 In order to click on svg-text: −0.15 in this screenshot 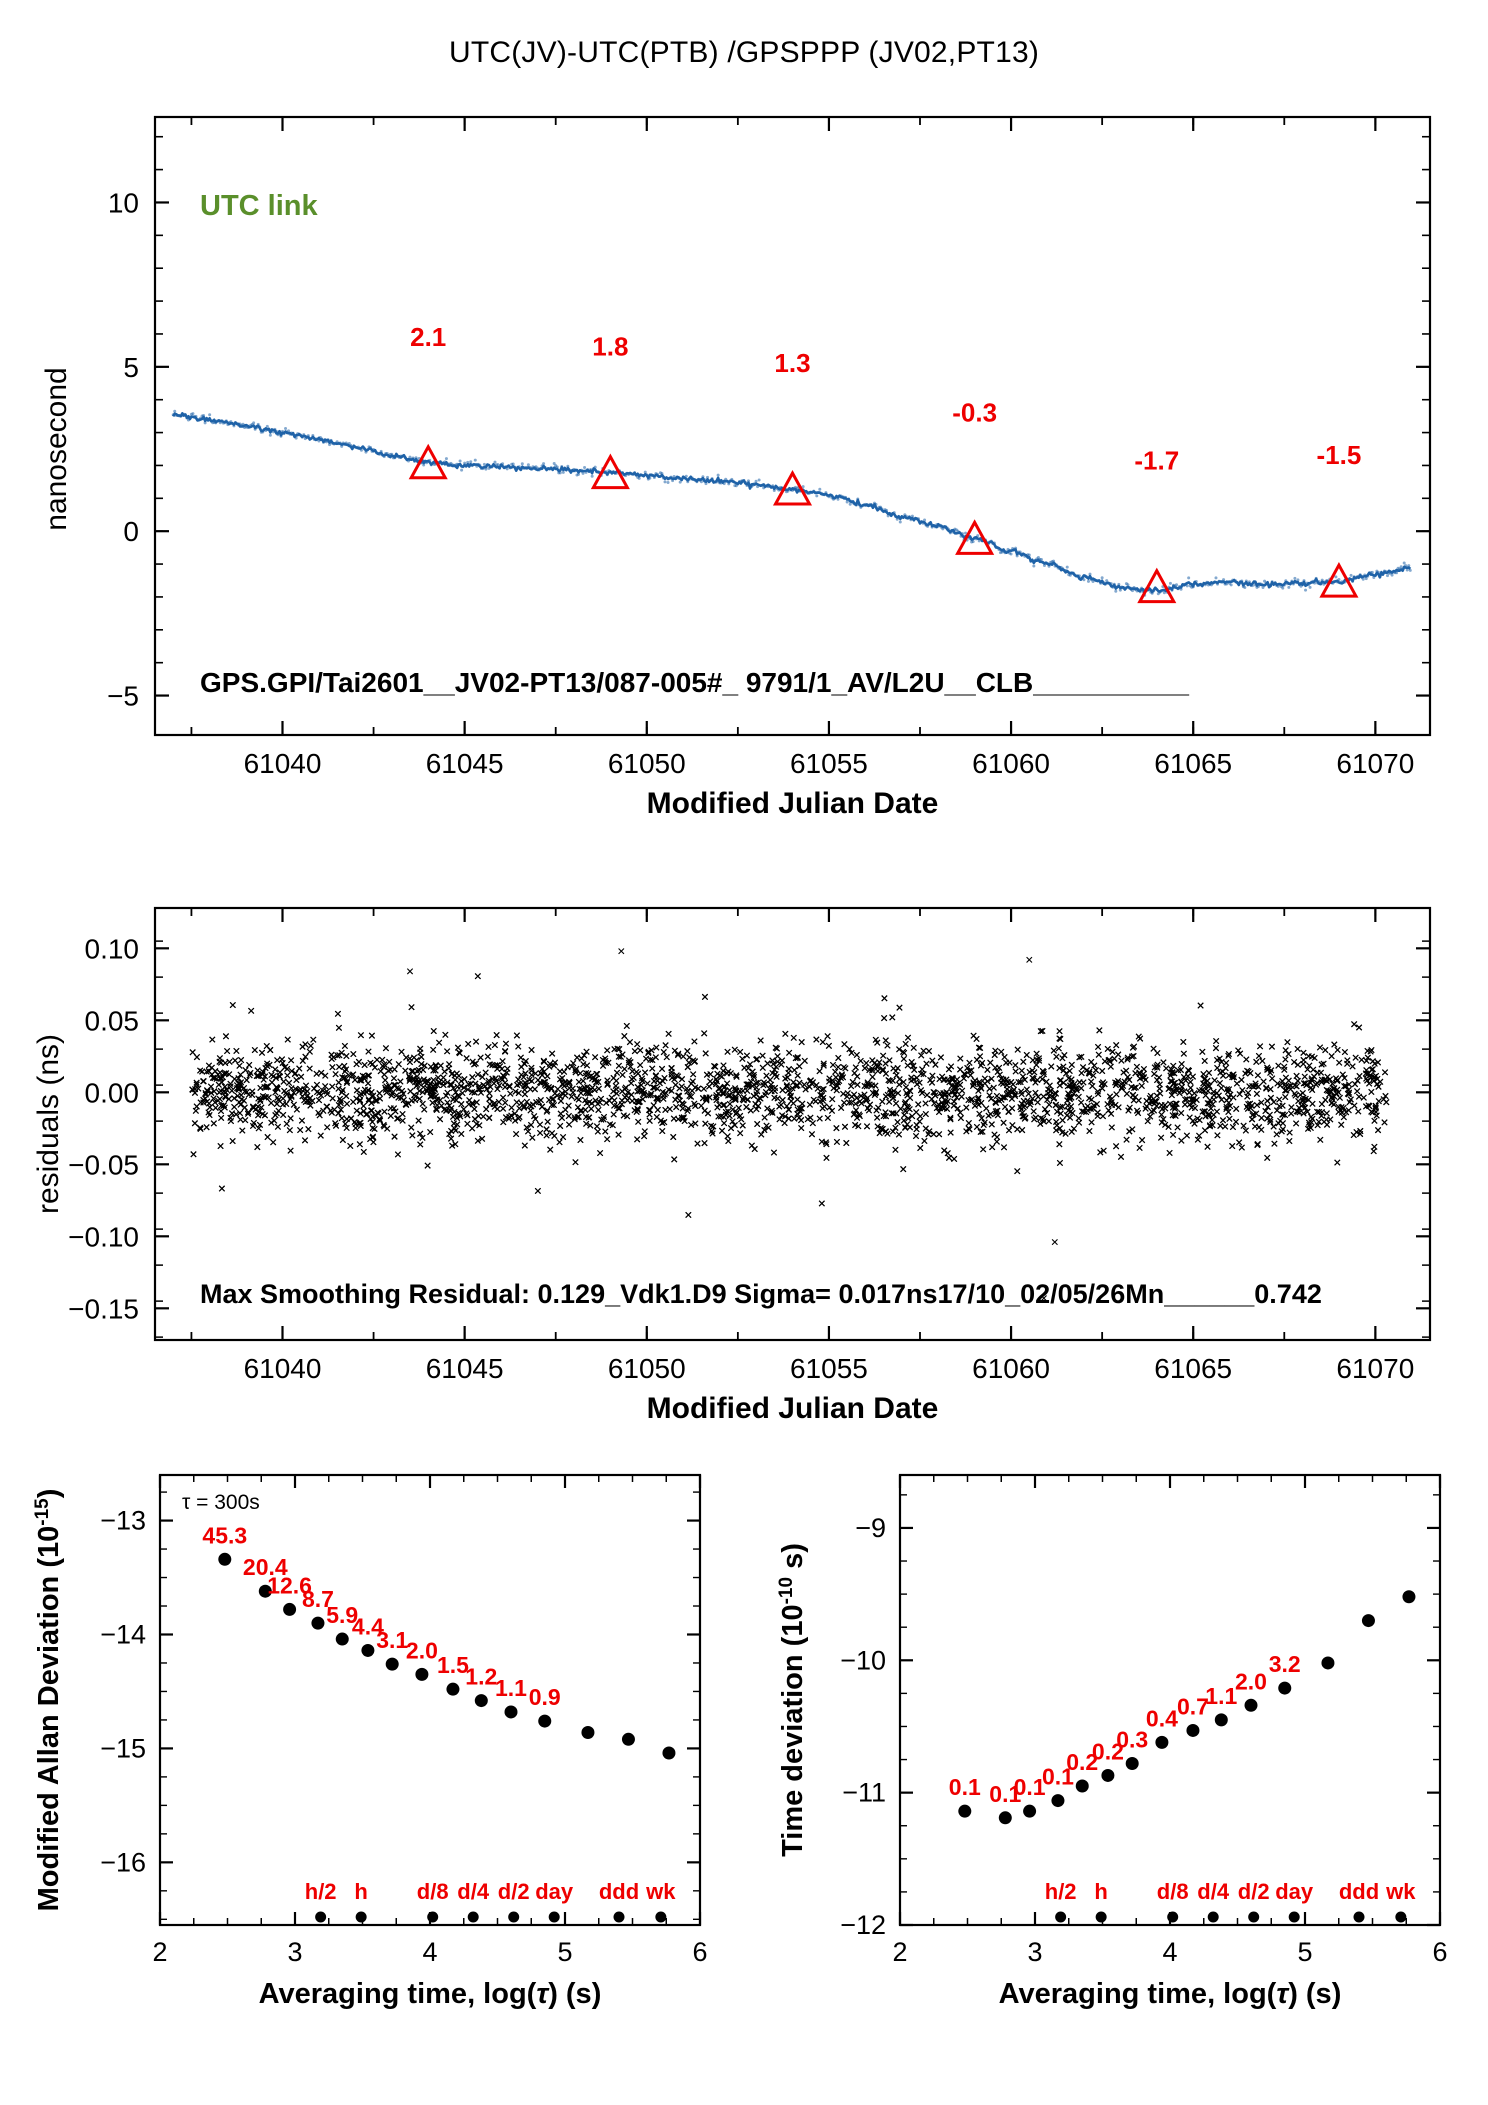, I will do `click(103, 1308)`.